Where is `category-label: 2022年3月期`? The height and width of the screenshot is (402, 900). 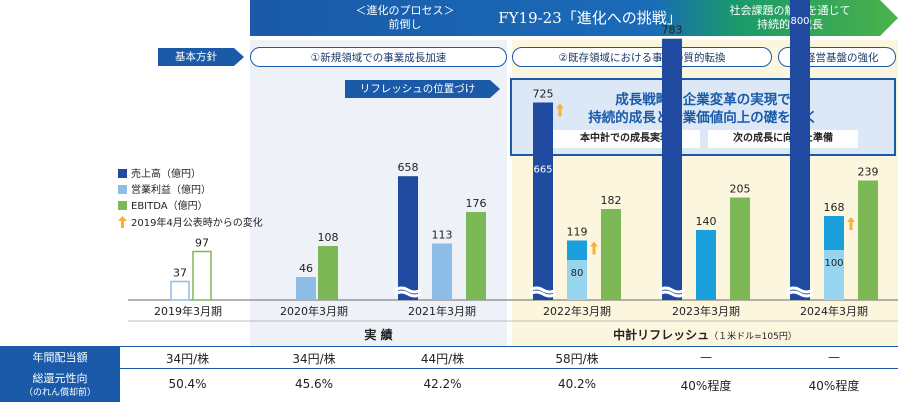
category-label: 2022年3月期 is located at coordinates (577, 311).